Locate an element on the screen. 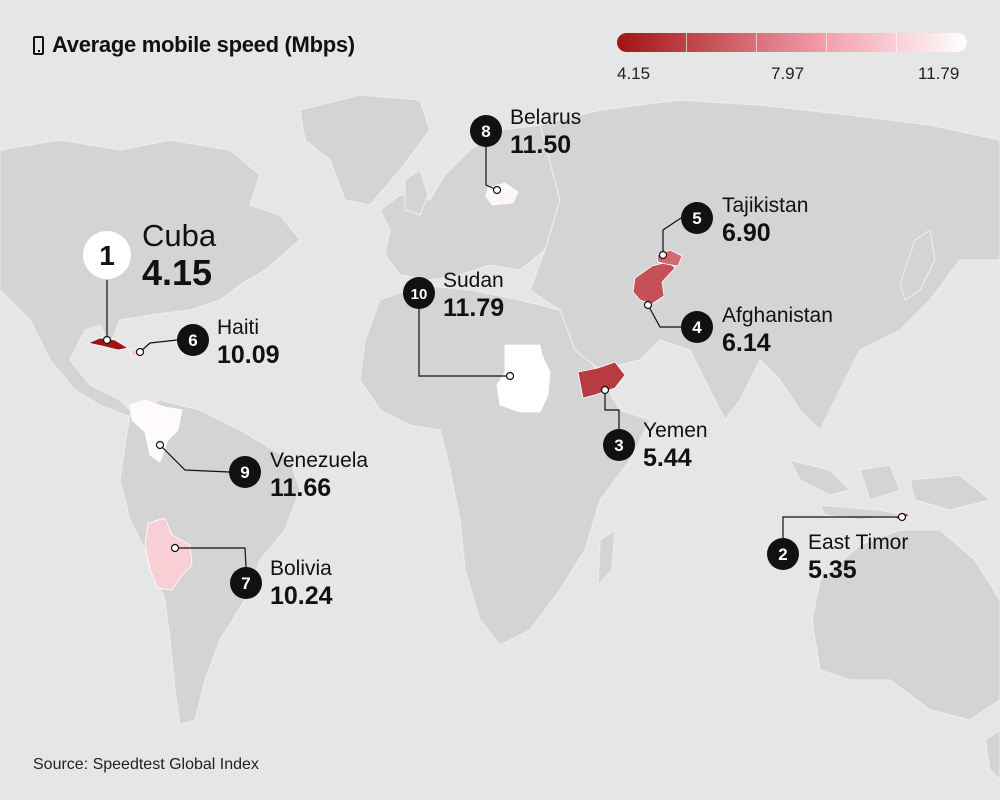 The height and width of the screenshot is (800, 1000). country-name: Cuba is located at coordinates (179, 235).